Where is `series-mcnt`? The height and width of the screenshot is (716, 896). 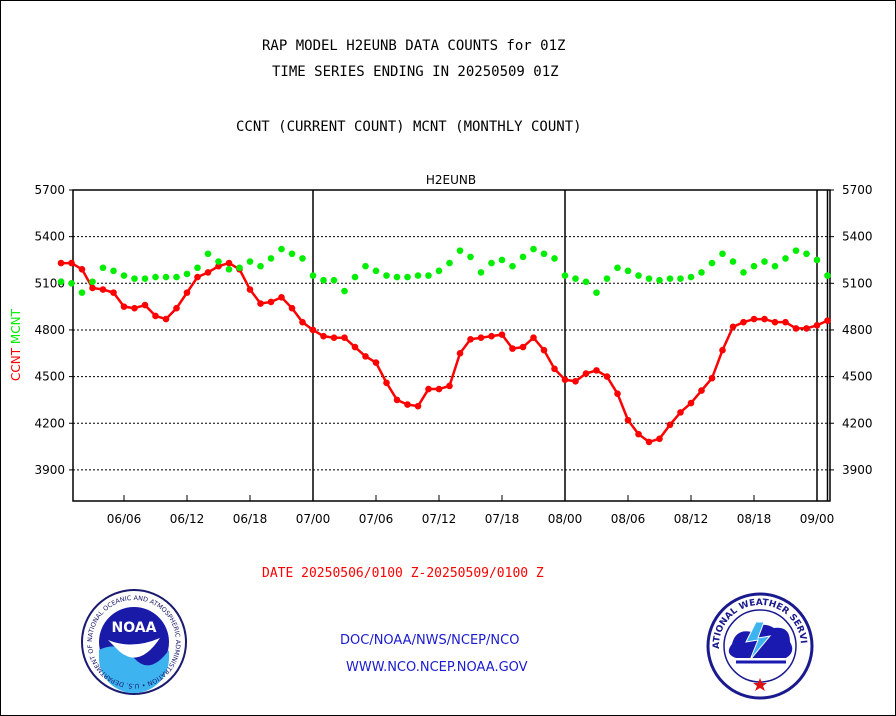
series-mcnt is located at coordinates (444, 270).